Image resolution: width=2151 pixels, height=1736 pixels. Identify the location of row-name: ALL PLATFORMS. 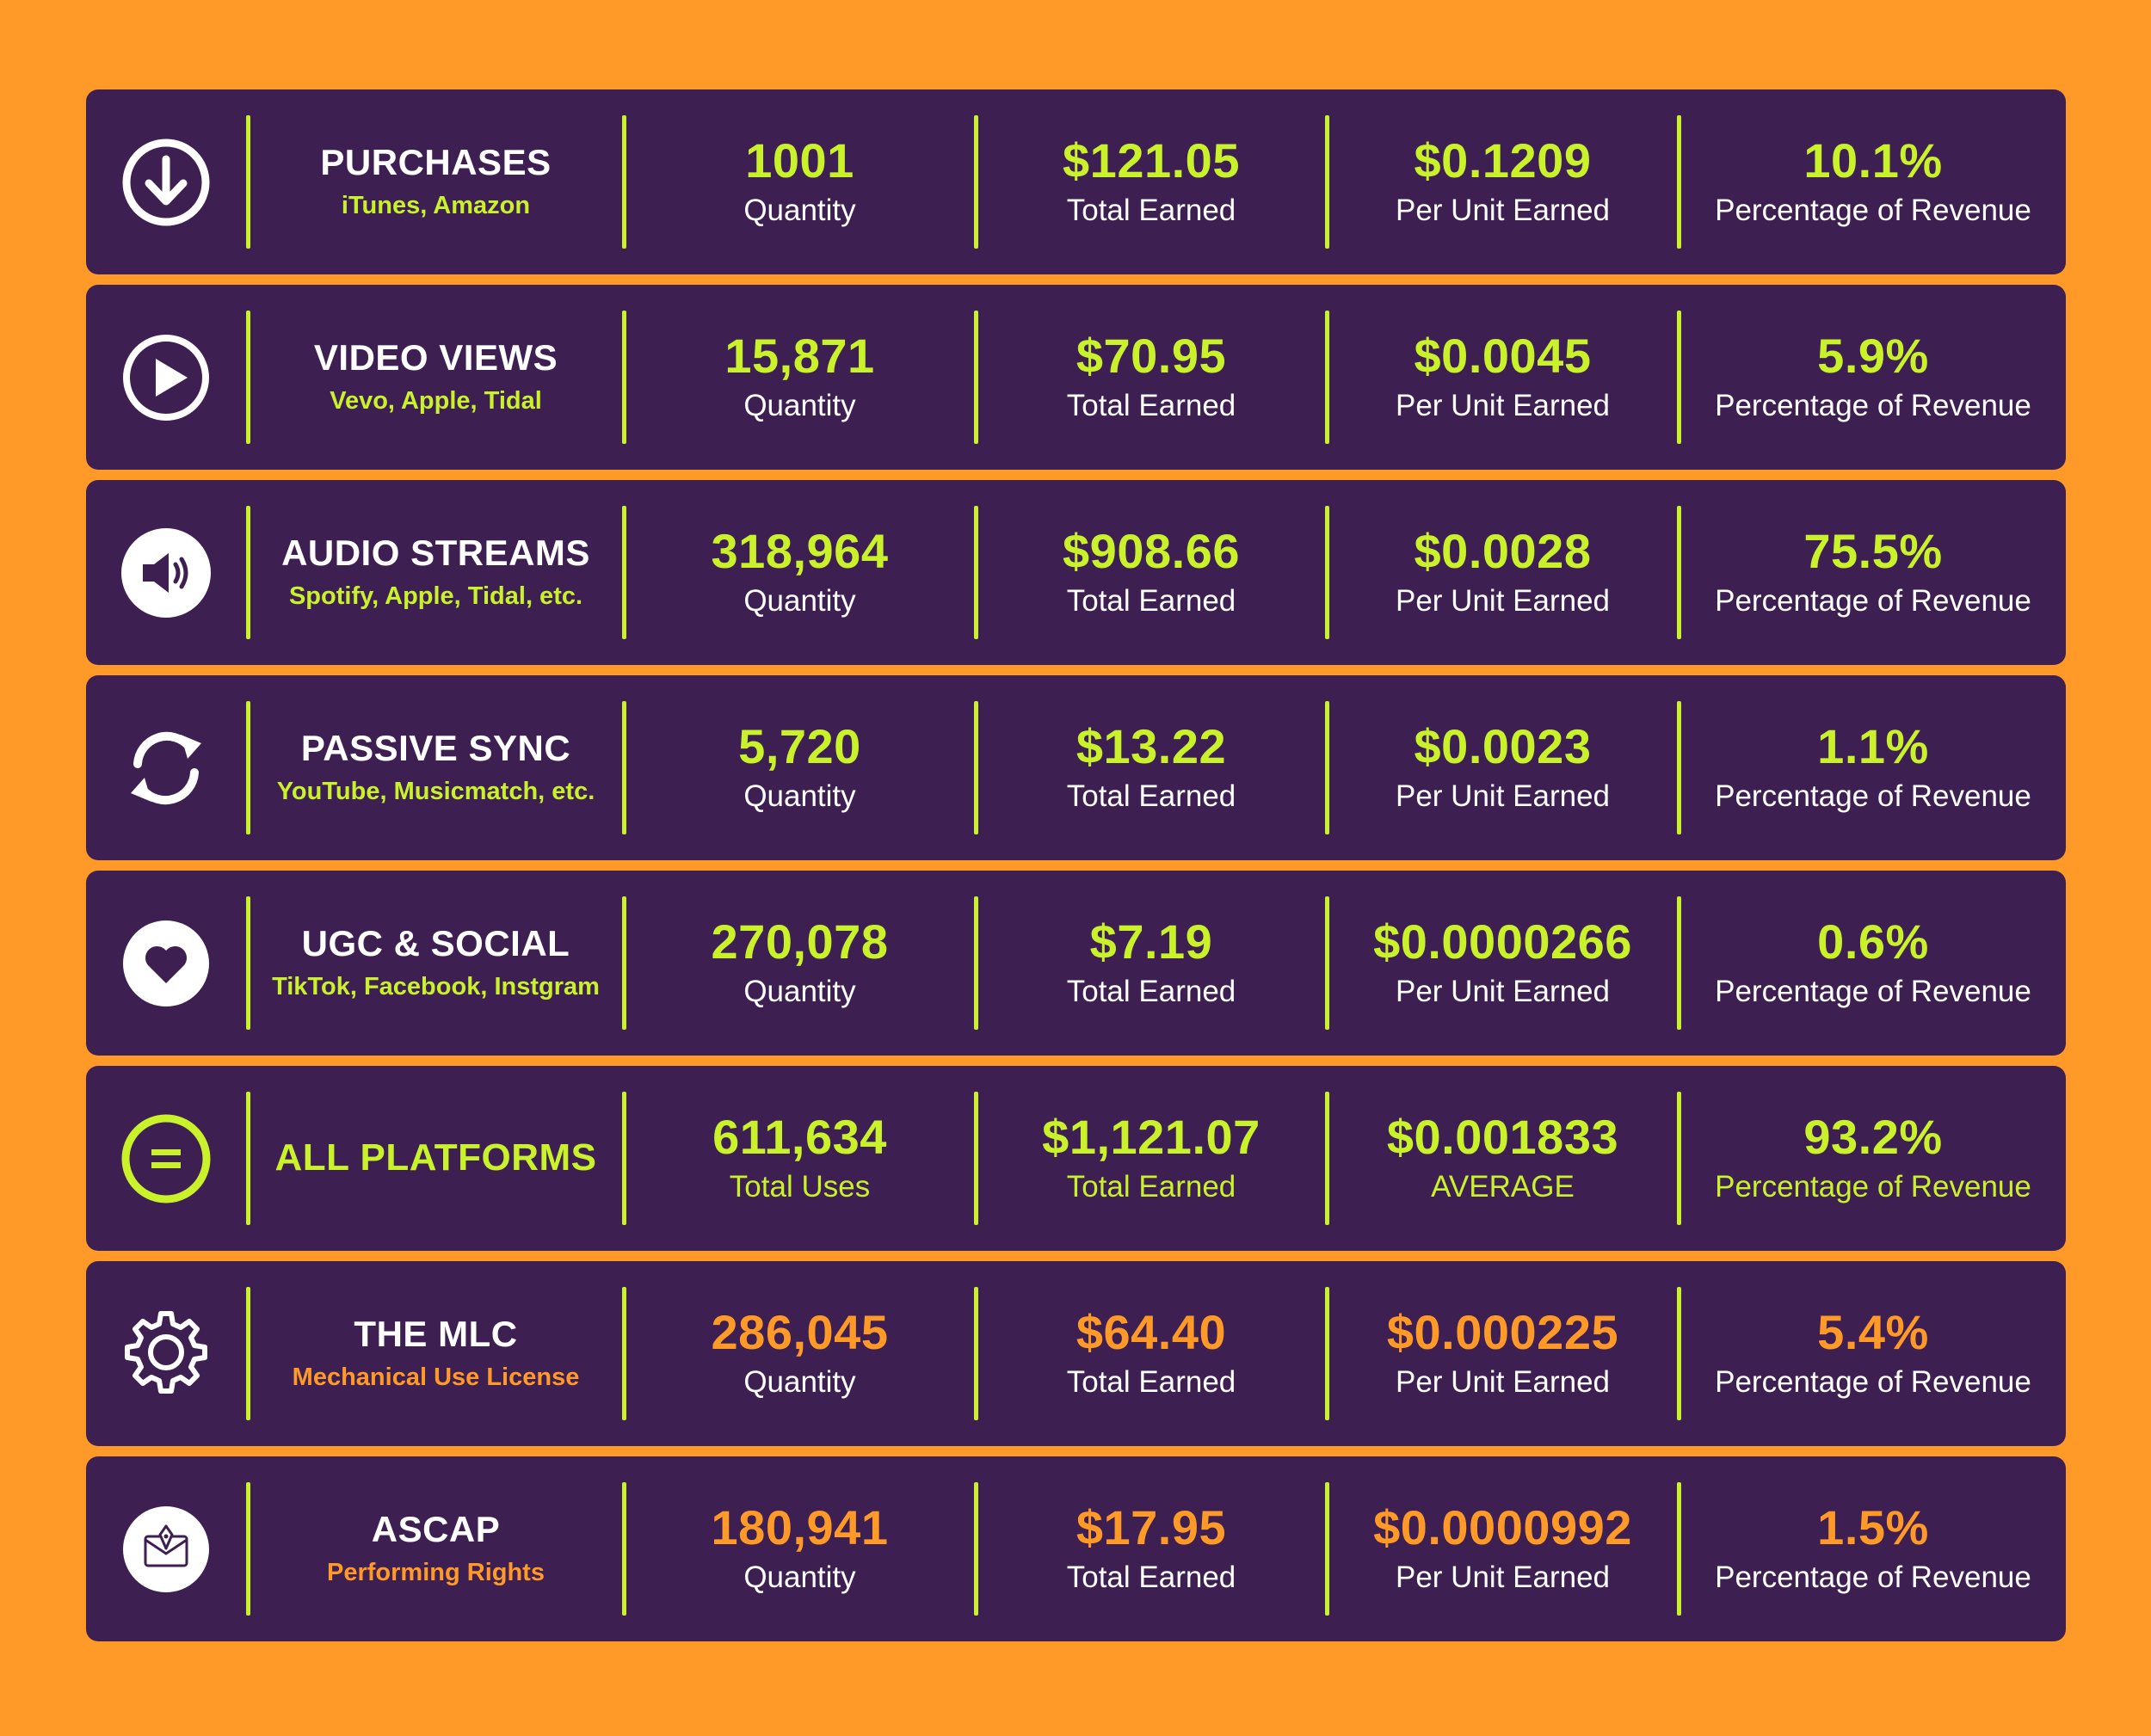
(435, 1157).